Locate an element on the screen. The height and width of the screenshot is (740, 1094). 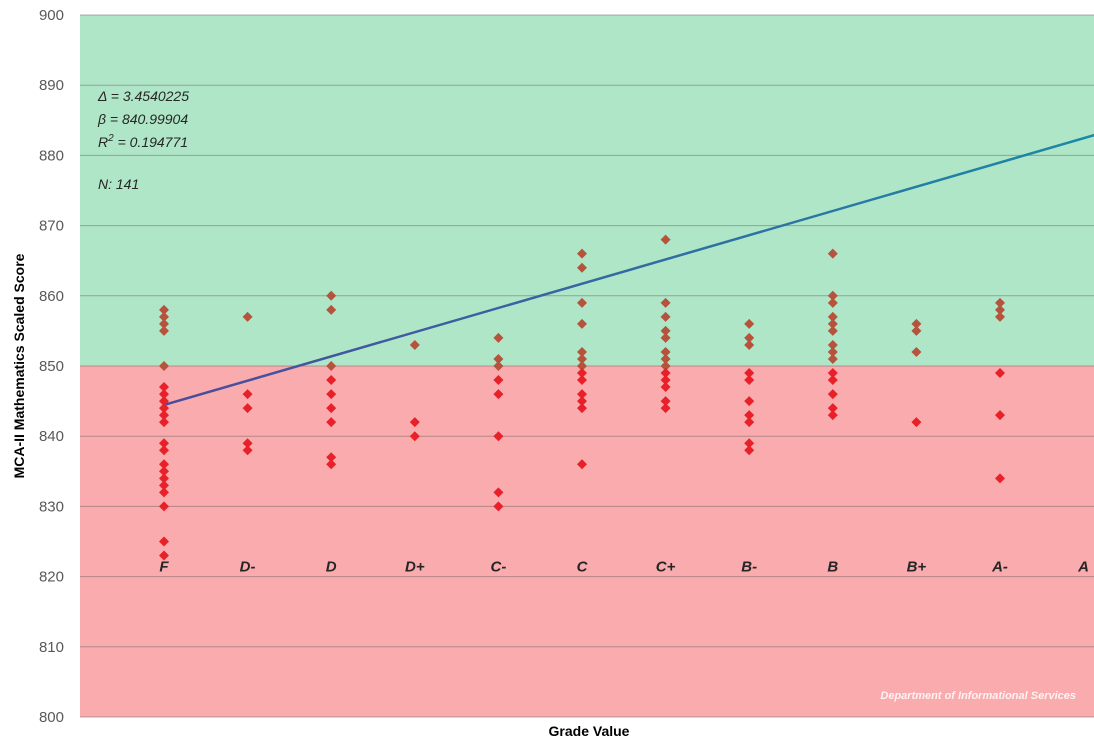
x-category-label: D- is located at coordinates (248, 567).